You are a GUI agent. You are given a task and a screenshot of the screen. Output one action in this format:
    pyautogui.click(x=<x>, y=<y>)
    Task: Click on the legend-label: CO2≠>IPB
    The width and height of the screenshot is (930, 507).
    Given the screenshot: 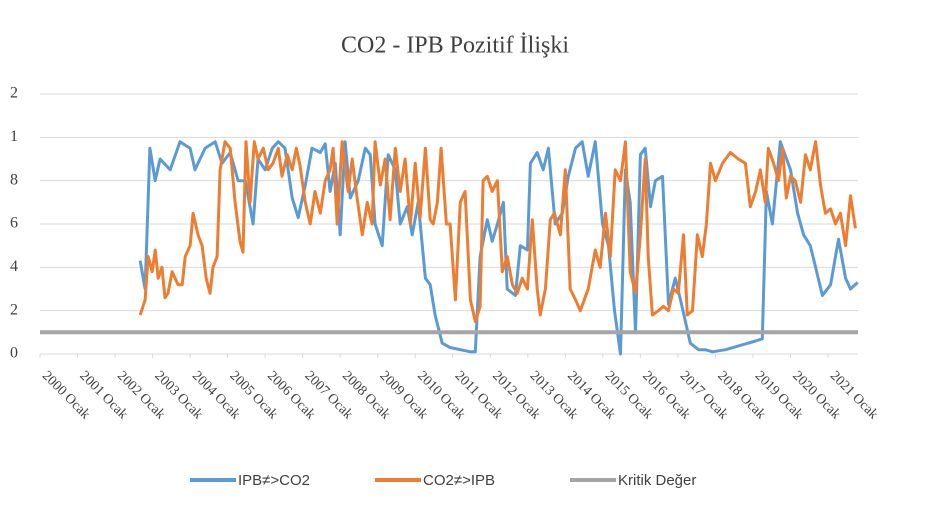 What is the action you would take?
    pyautogui.click(x=459, y=480)
    